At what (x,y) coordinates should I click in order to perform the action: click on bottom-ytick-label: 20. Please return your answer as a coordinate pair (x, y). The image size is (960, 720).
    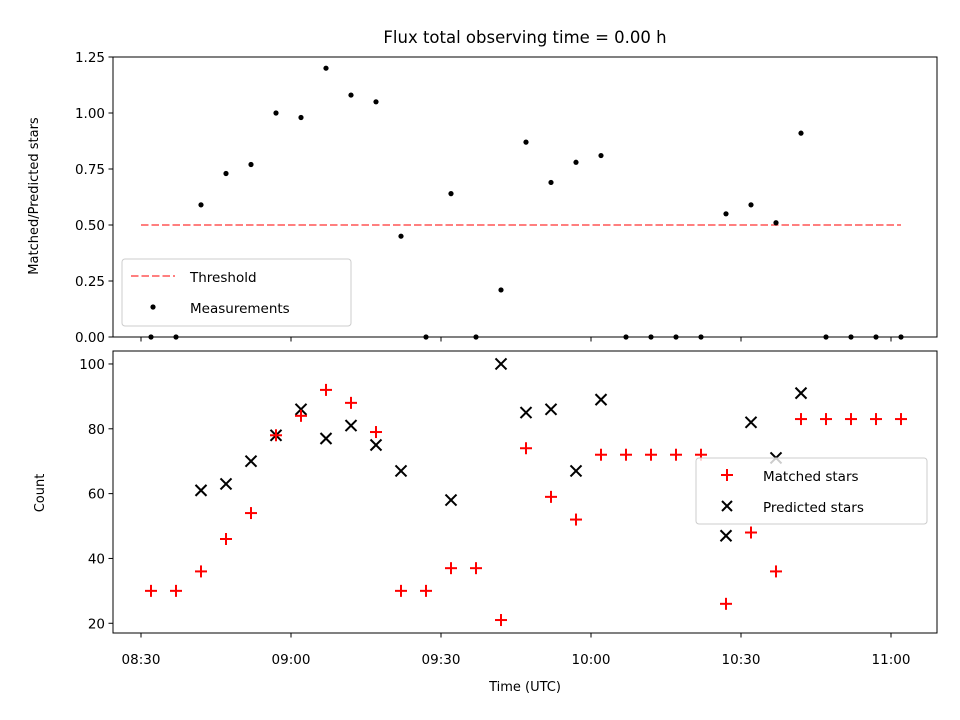
    Looking at the image, I should click on (96, 624).